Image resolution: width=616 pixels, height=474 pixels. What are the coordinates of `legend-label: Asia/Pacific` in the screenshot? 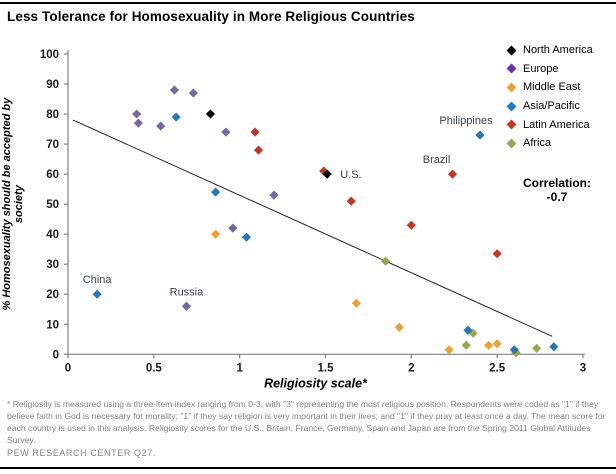 It's located at (551, 106).